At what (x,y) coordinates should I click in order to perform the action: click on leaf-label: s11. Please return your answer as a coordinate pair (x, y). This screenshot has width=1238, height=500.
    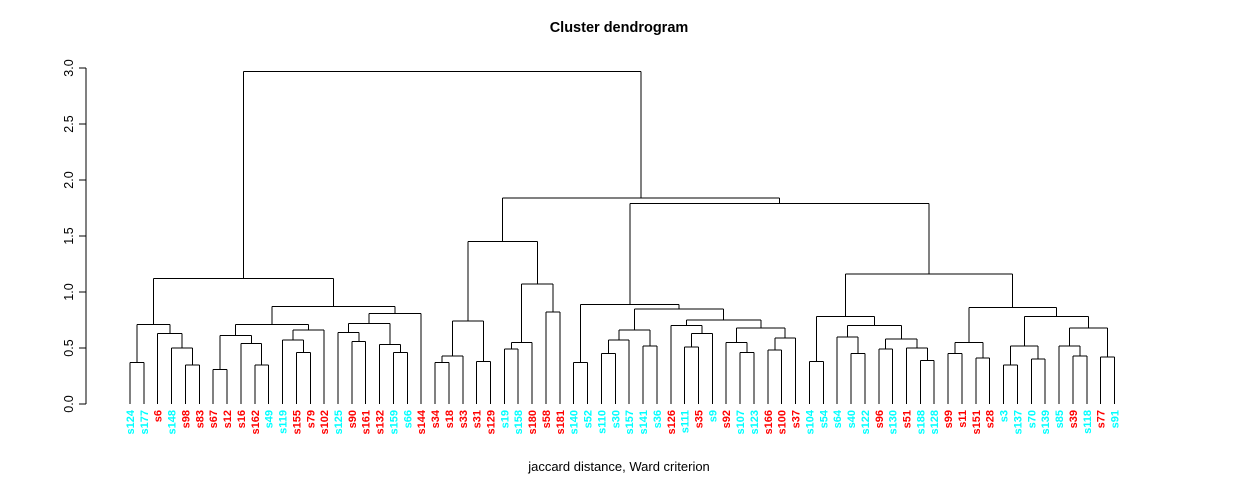
    Looking at the image, I should click on (963, 419).